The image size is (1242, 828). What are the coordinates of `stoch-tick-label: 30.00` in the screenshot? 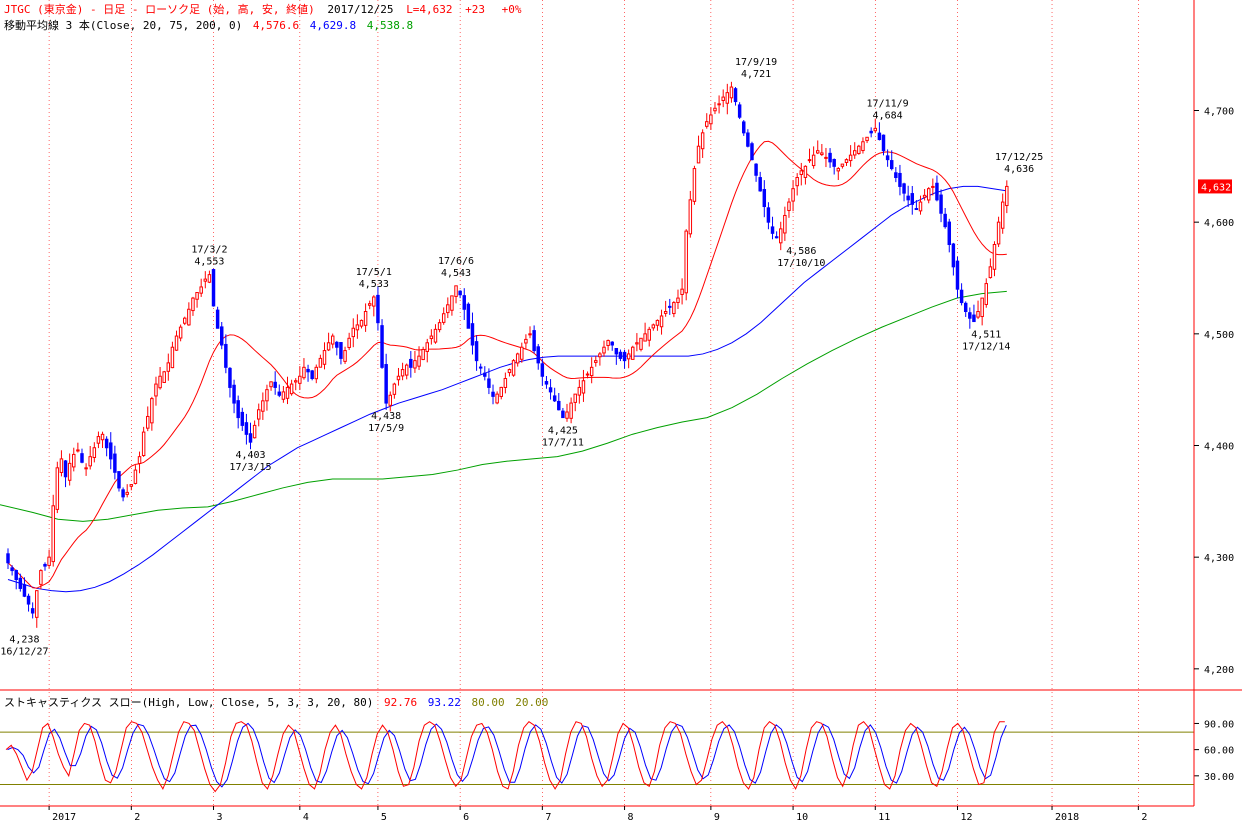 It's located at (1219, 777).